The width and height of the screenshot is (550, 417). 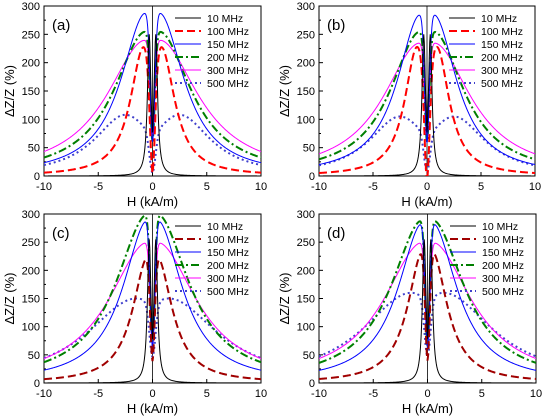 I want to click on panel-label: (d), so click(x=336, y=233).